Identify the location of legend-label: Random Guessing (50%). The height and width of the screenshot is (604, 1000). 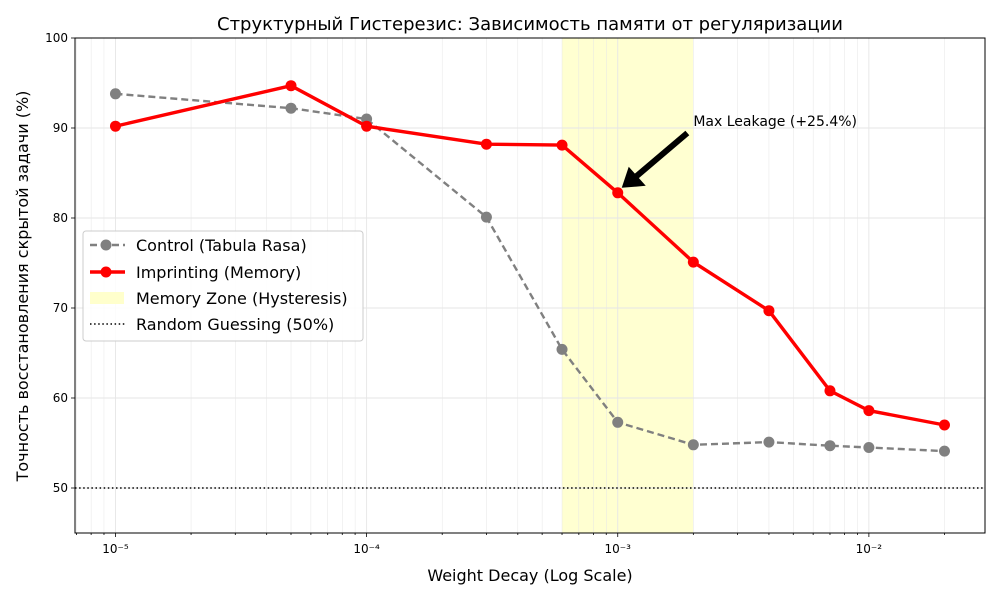
(235, 324).